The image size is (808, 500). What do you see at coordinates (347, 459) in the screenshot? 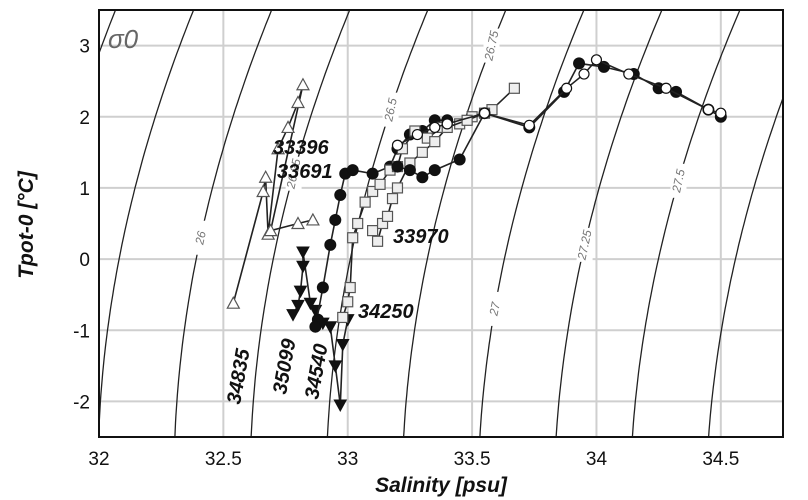
I see `x-tick-label: 33` at bounding box center [347, 459].